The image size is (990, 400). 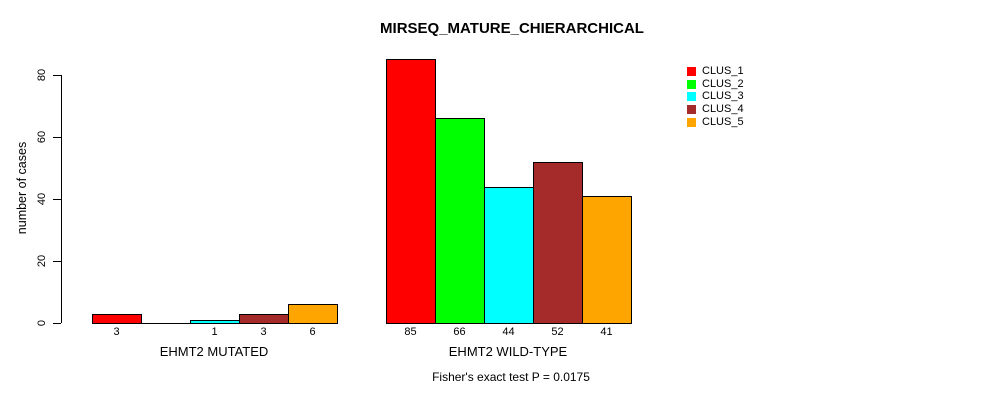 What do you see at coordinates (512, 28) in the screenshot?
I see `chart-title: MIRSEQ_MATURE_CHIERARCHICAL` at bounding box center [512, 28].